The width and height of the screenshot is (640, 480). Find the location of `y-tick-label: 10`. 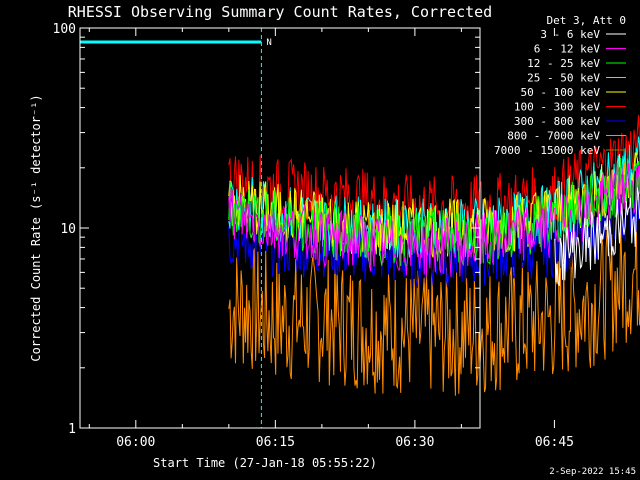

y-tick-label: 10 is located at coordinates (68, 229).